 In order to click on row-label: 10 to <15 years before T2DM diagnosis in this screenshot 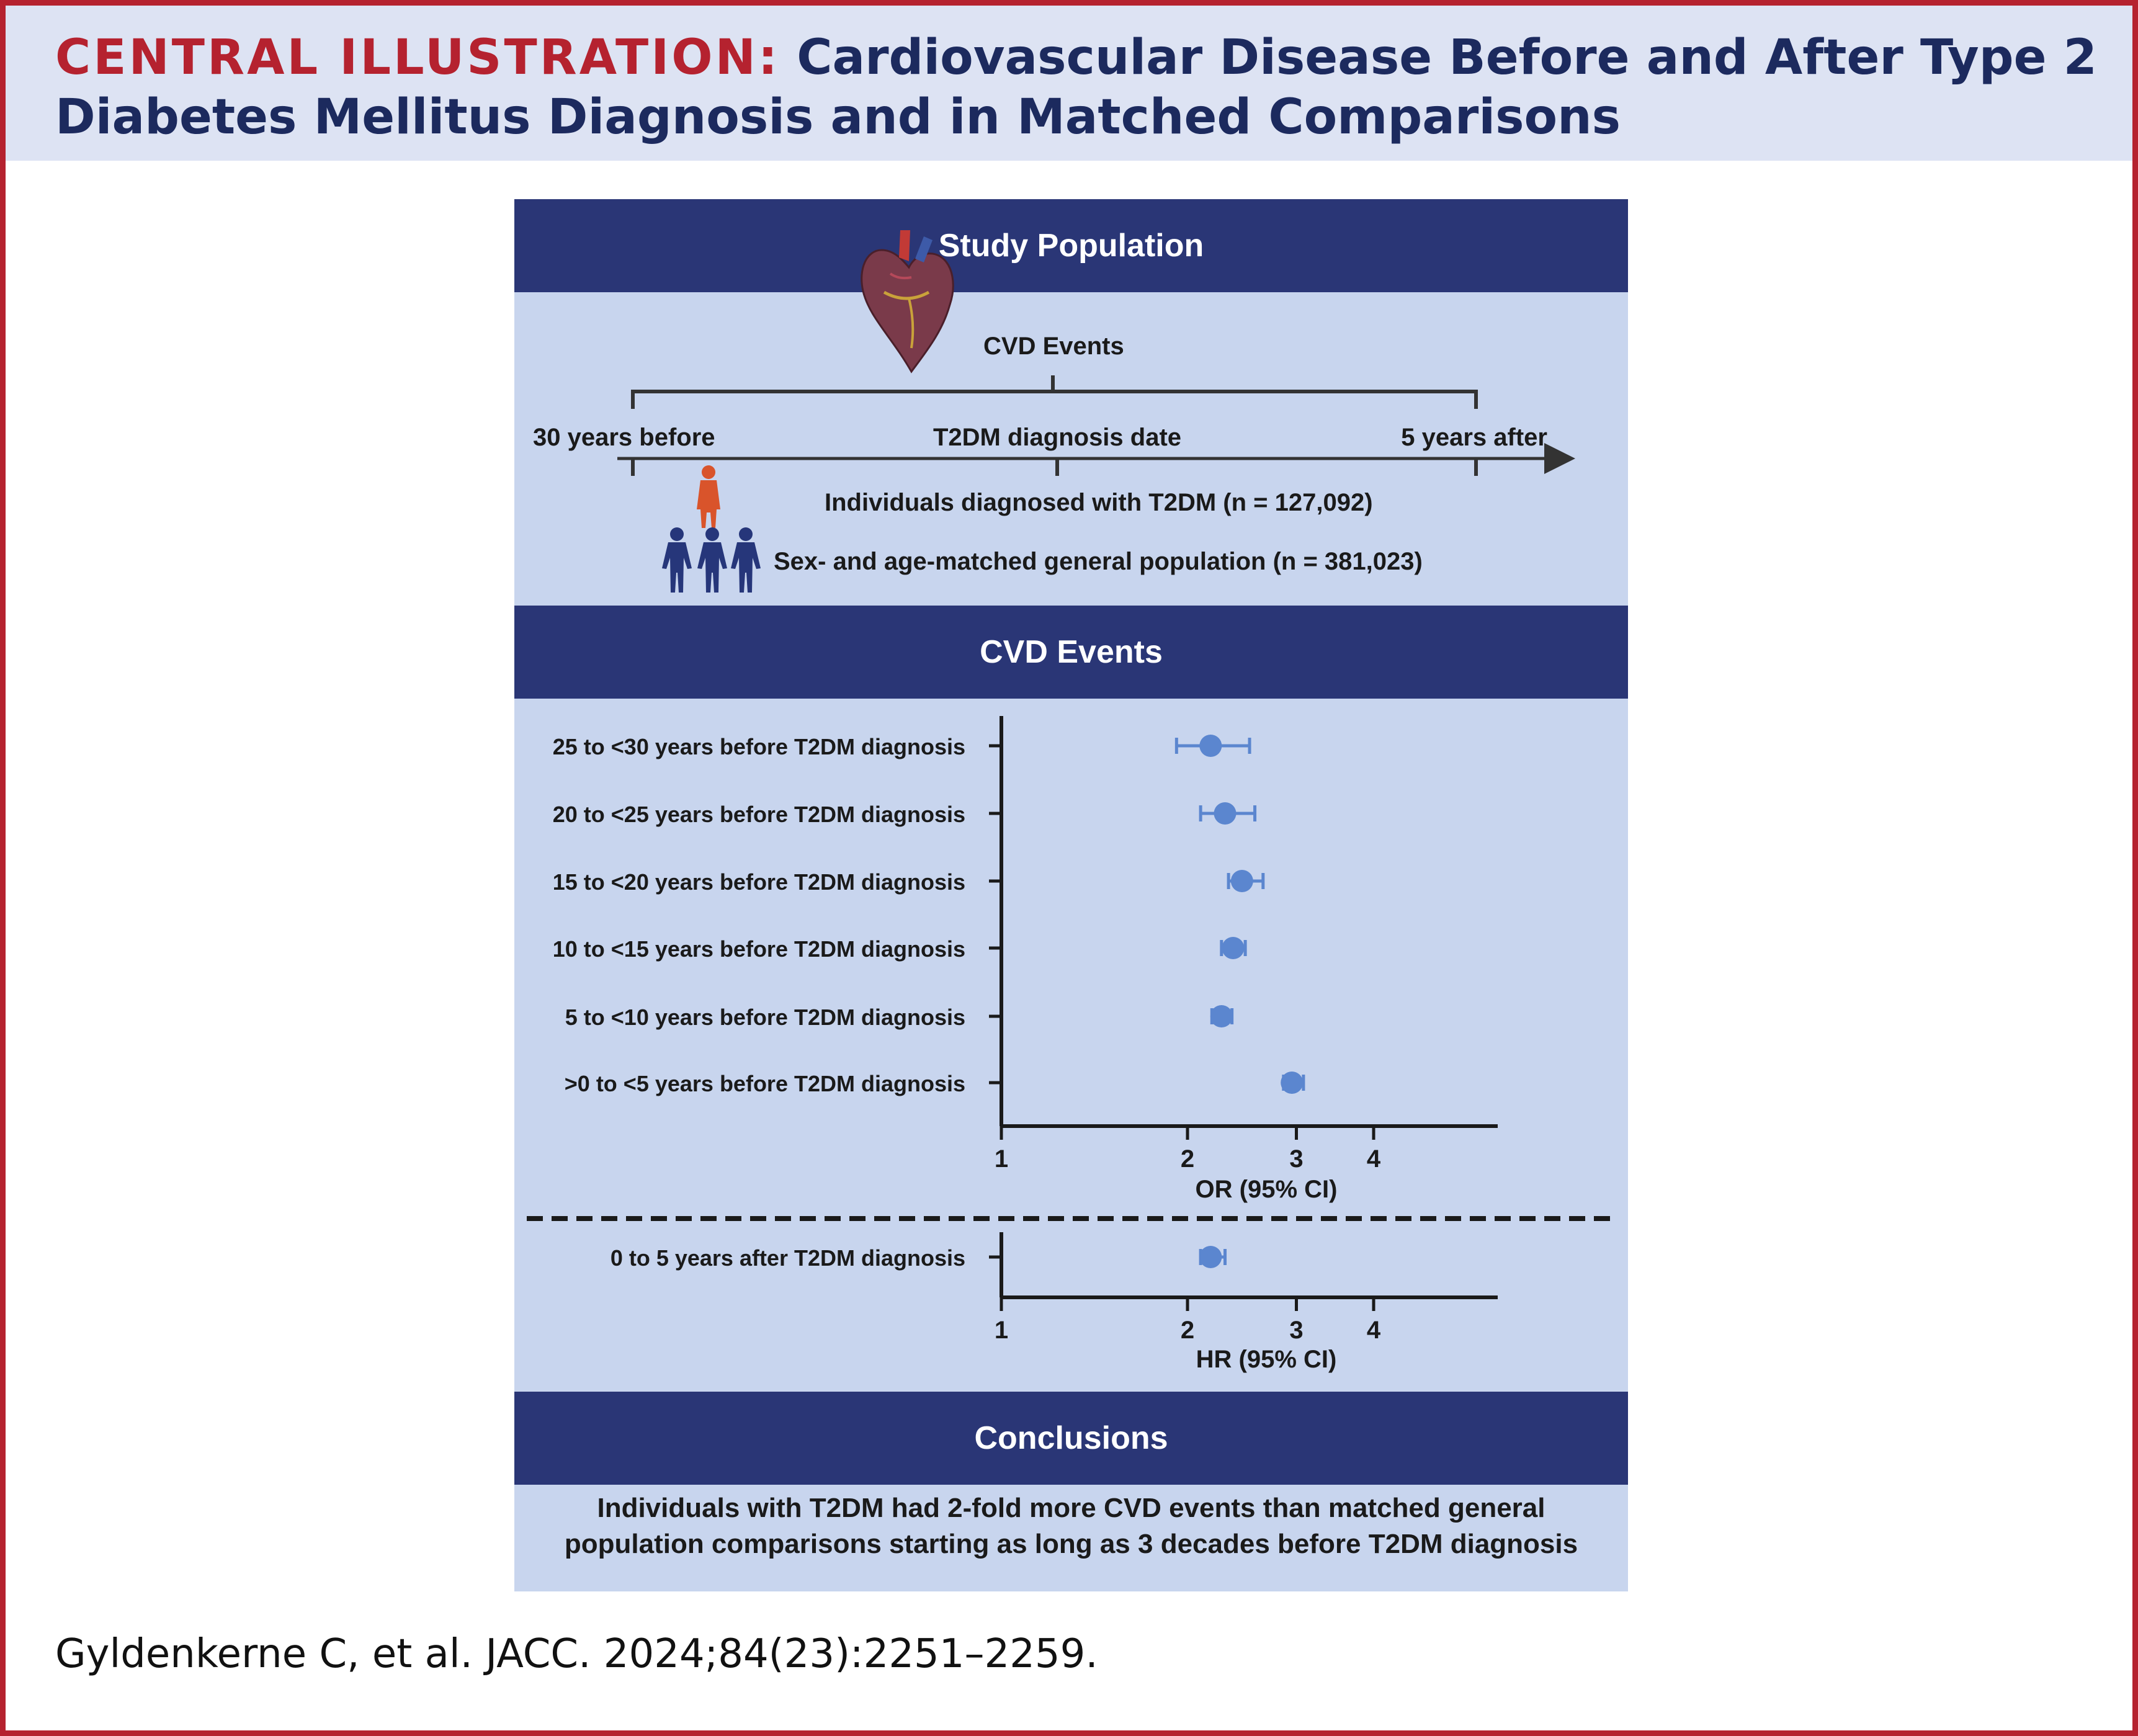, I will do `click(759, 949)`.